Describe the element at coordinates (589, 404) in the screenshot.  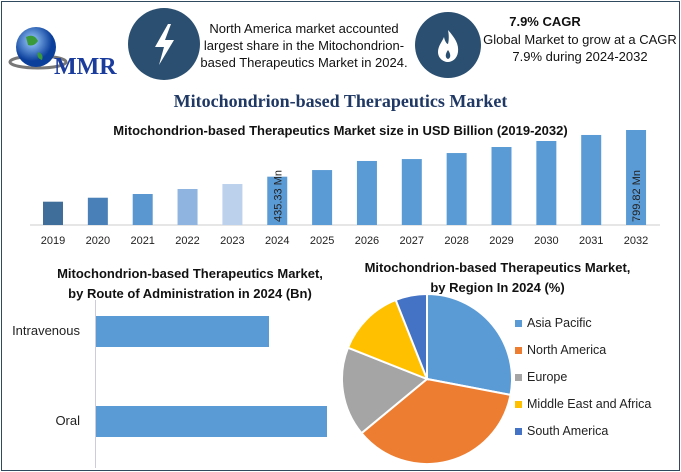
I see `legend-label: Middle East and Africa` at that location.